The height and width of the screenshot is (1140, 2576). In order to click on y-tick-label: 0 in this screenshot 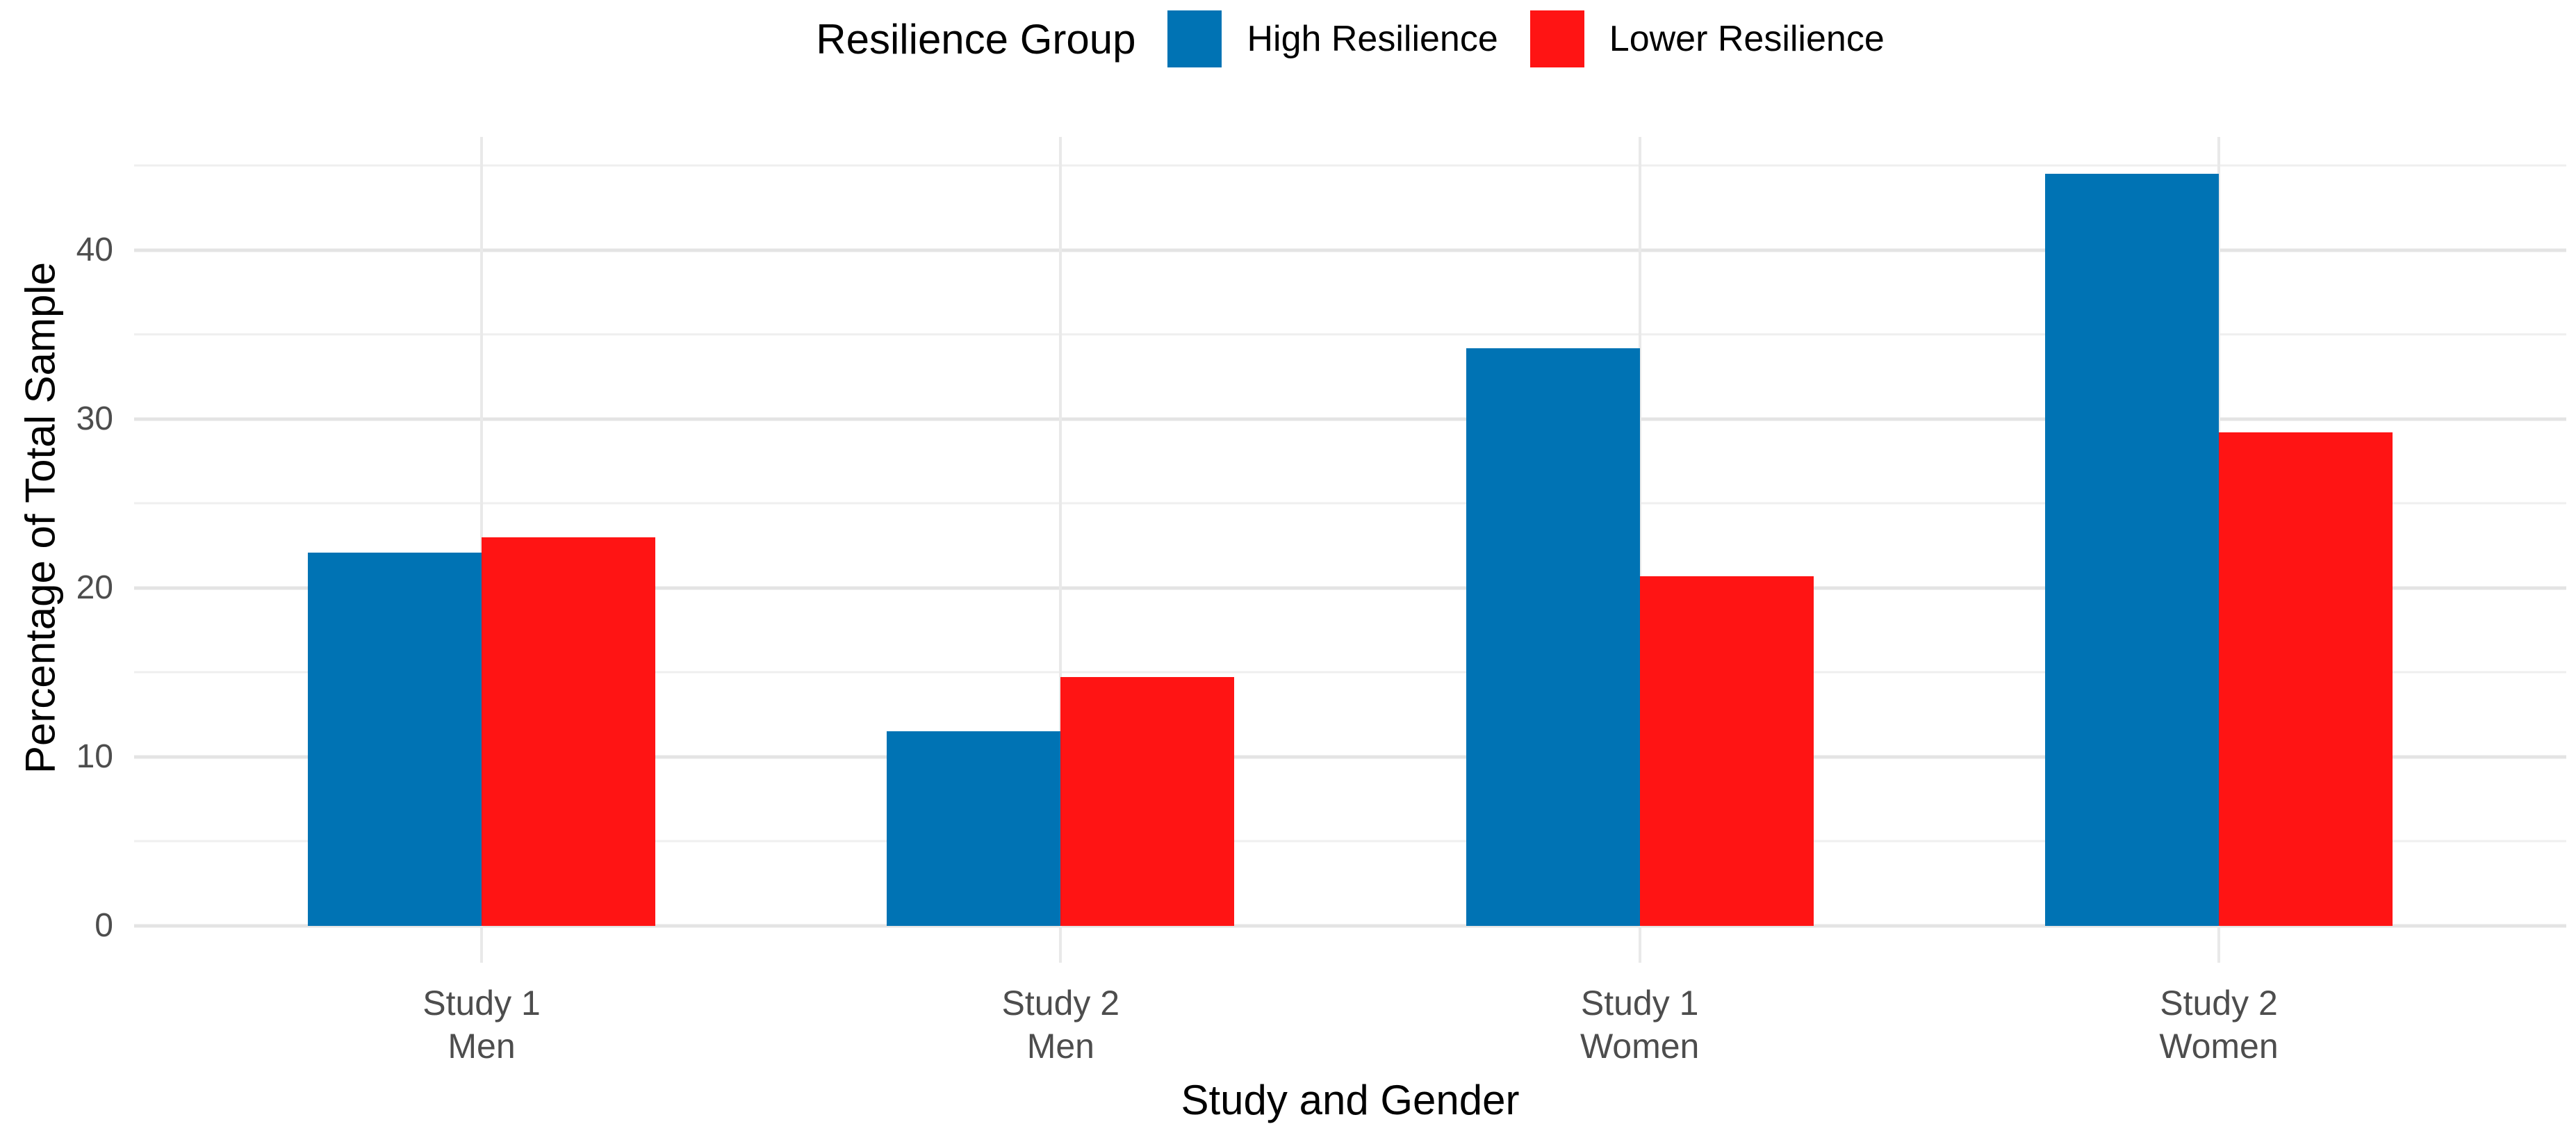, I will do `click(104, 925)`.